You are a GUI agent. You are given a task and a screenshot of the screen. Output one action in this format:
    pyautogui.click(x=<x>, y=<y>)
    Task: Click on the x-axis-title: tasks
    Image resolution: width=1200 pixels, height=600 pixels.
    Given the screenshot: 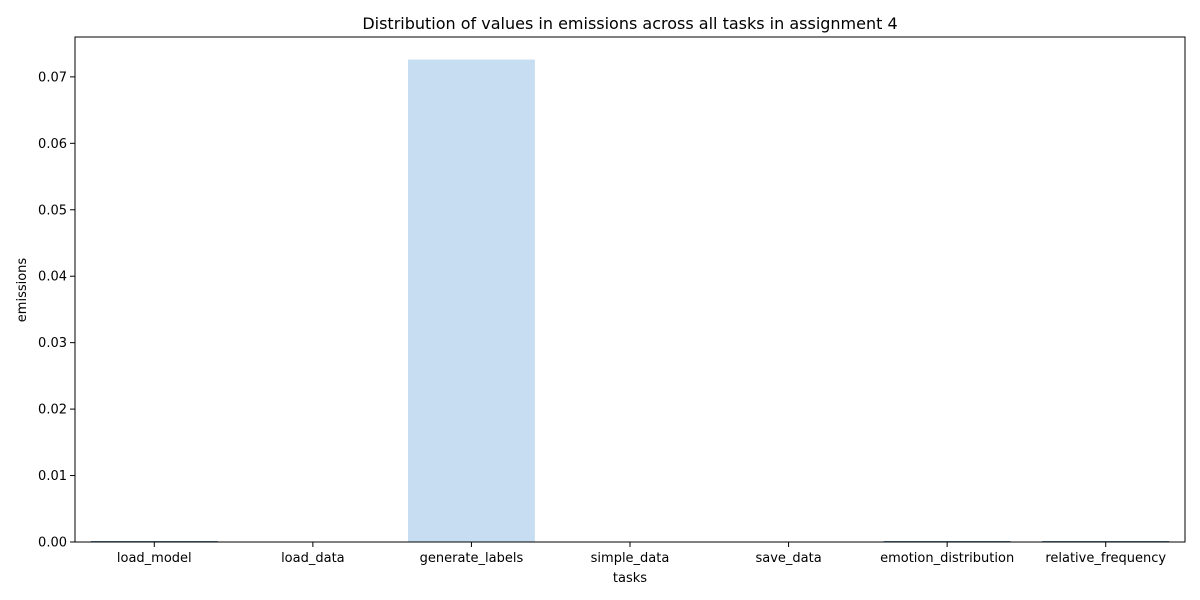 What is the action you would take?
    pyautogui.click(x=630, y=578)
    